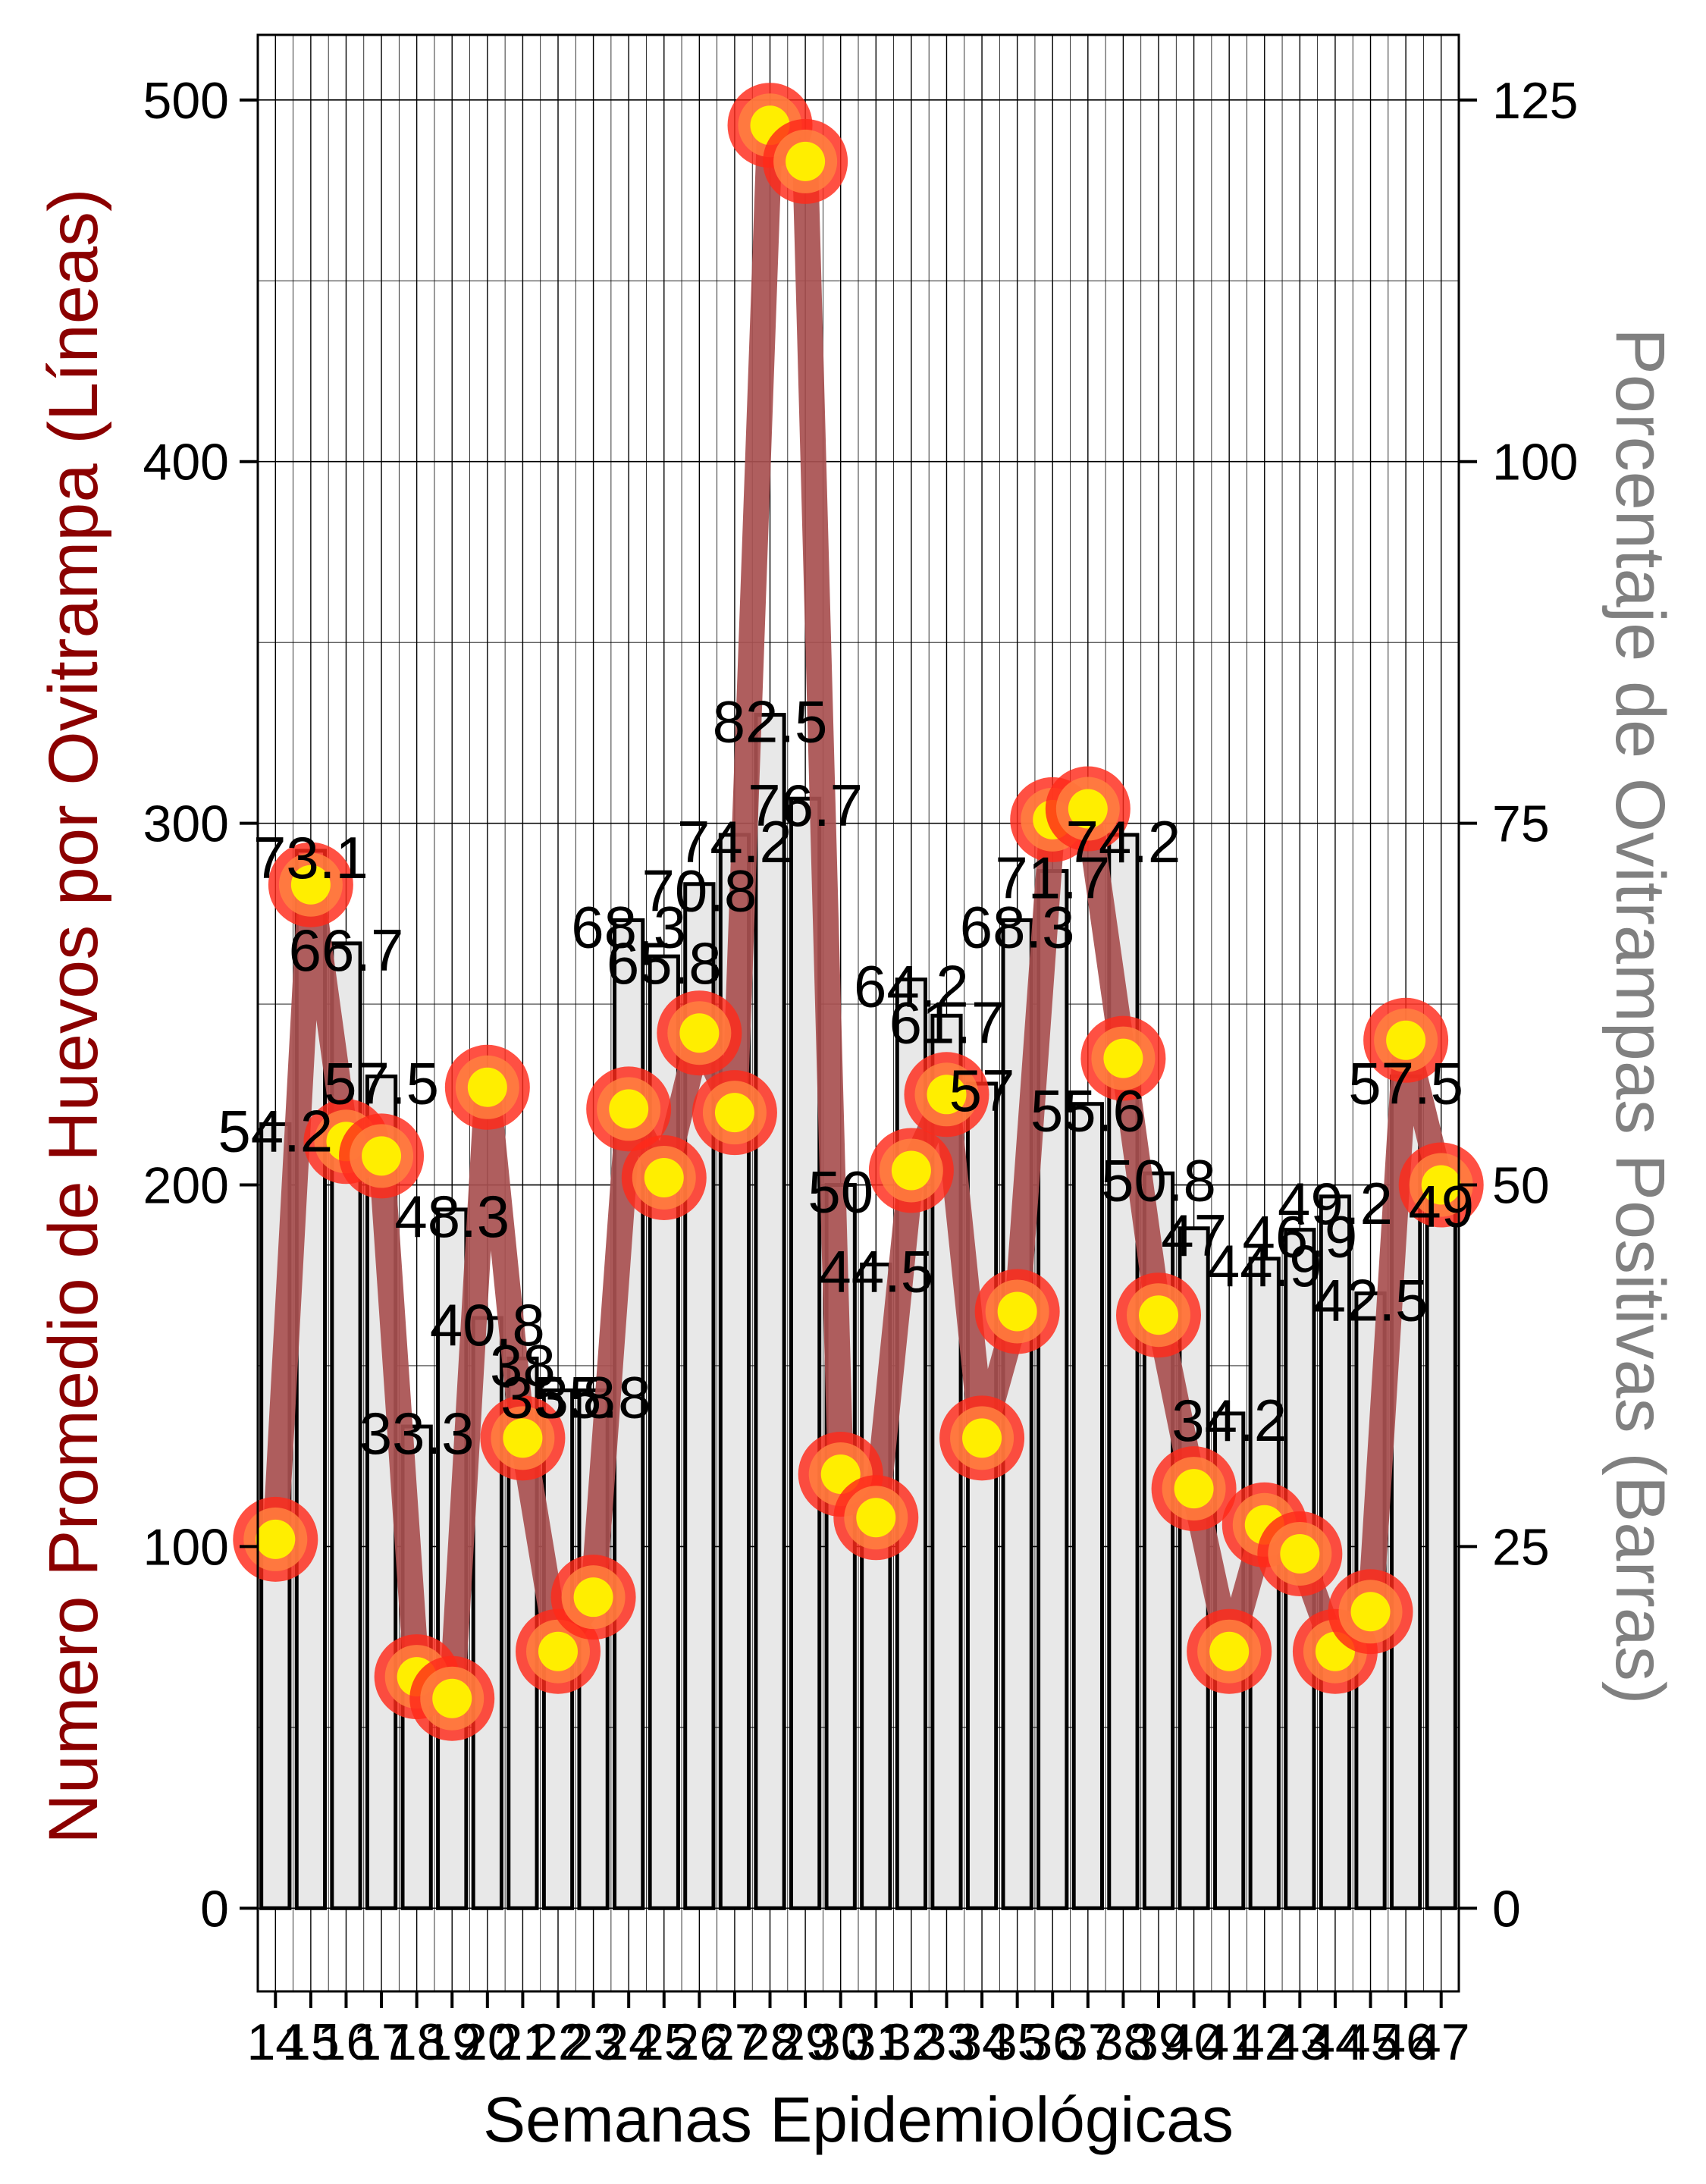  What do you see at coordinates (186, 1186) in the screenshot?
I see `left-tick-label: 200` at bounding box center [186, 1186].